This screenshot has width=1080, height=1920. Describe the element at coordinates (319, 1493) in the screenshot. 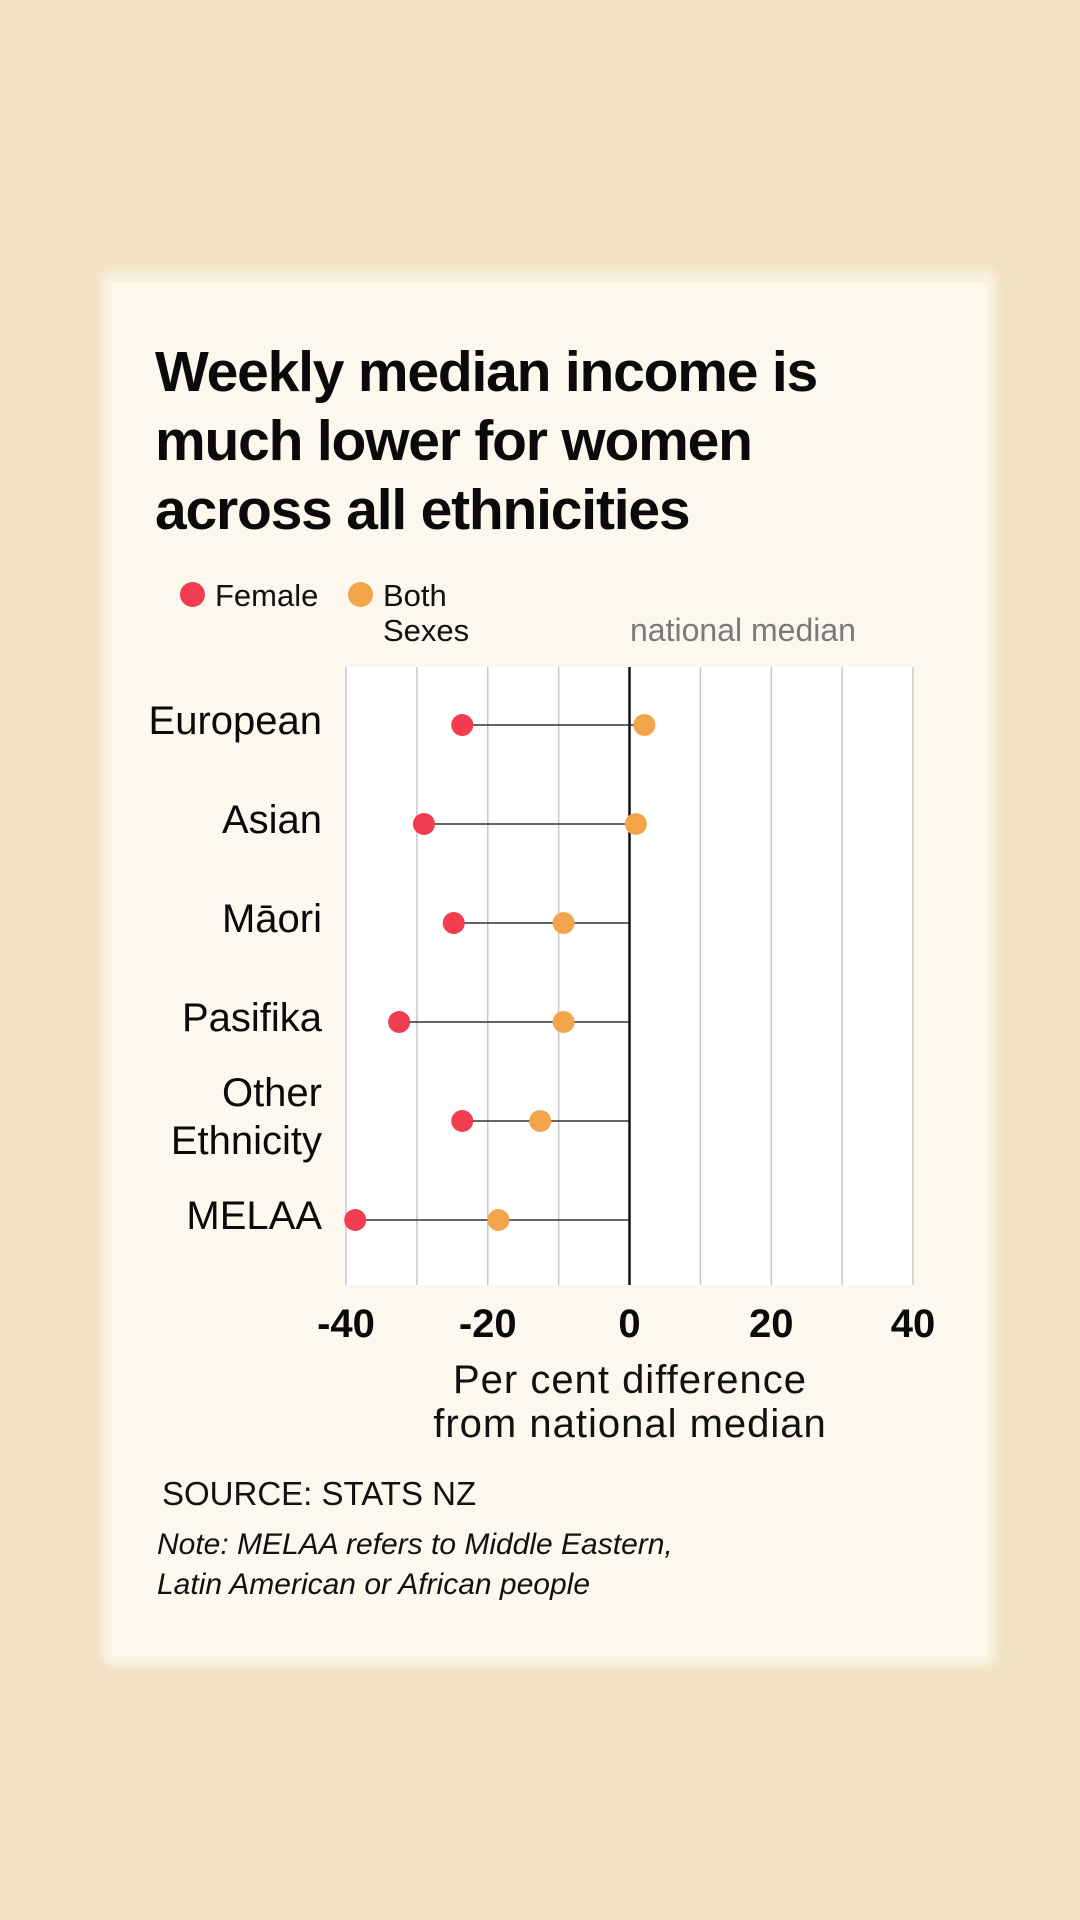

I see `source-credit: SOURCE: STATS NZ` at that location.